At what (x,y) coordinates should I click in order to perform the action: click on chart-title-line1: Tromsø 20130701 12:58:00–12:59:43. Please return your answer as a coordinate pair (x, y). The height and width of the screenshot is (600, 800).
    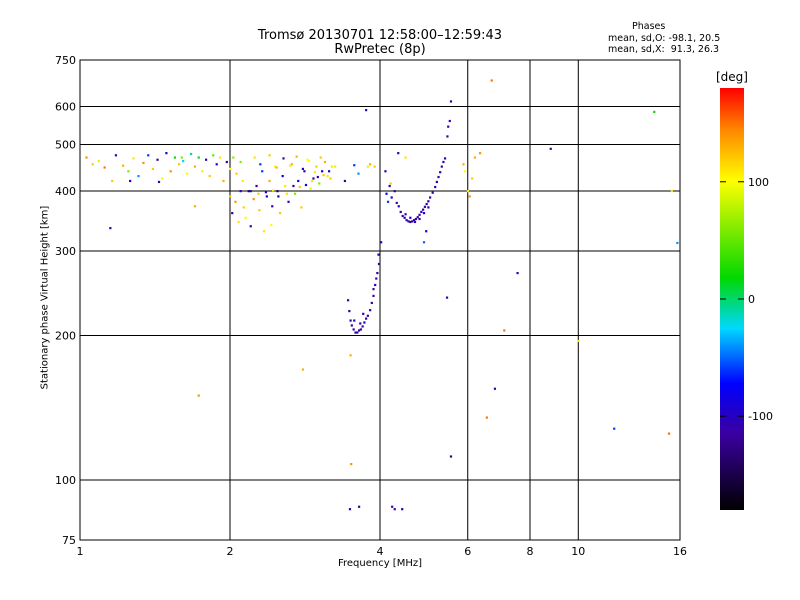
    Looking at the image, I should click on (380, 35).